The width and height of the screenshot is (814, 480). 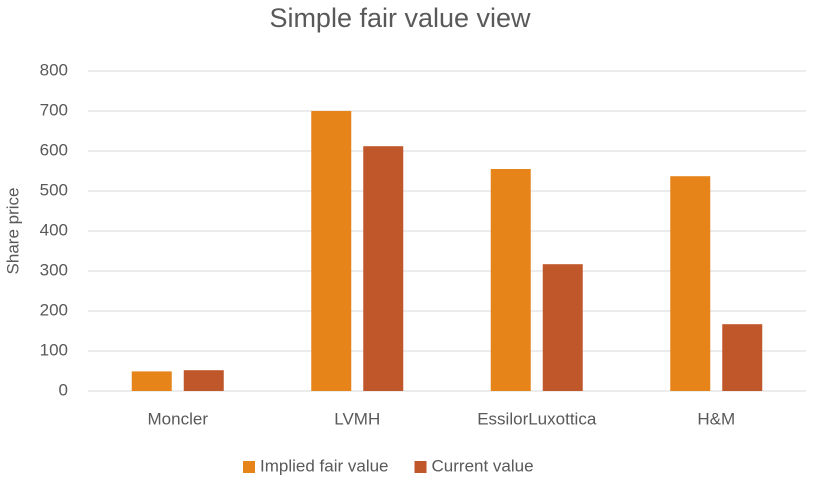 I want to click on y-tick-label: 500, so click(x=54, y=189).